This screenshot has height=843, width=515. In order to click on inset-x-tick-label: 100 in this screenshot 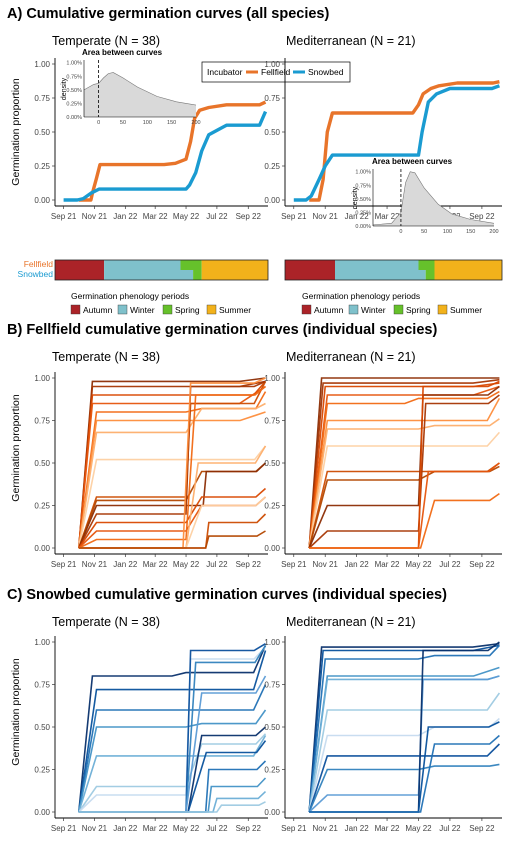, I will do `click(447, 232)`.